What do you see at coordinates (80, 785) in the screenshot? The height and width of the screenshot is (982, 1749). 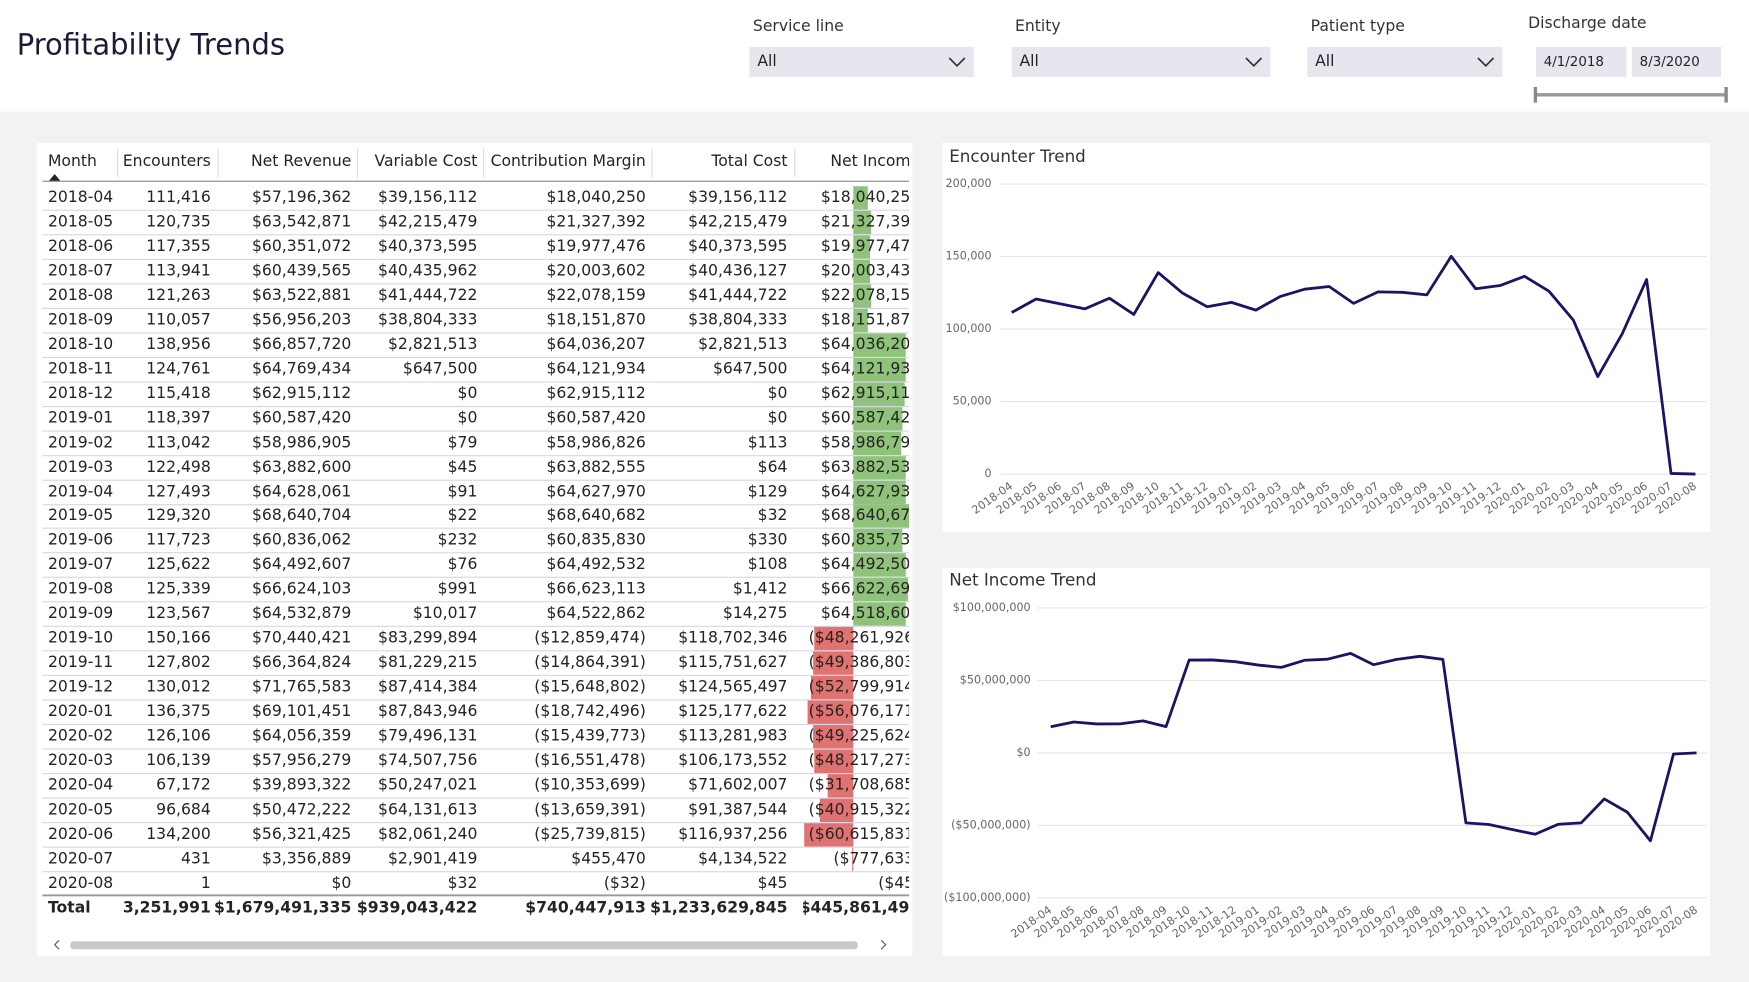 I see `table-cell: 2020-04` at bounding box center [80, 785].